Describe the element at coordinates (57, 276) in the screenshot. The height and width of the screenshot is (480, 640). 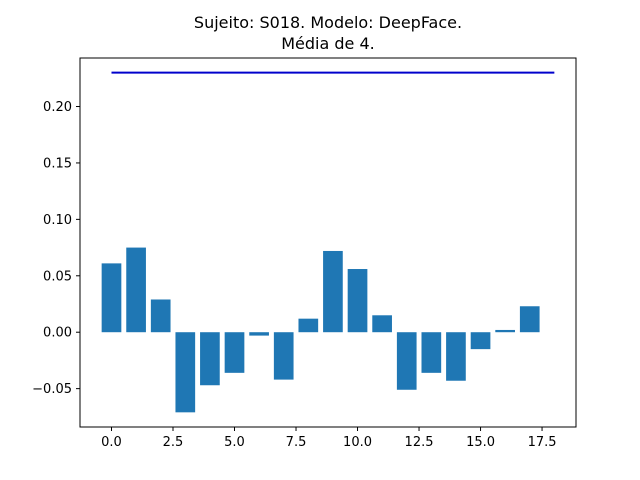
I see `y-tick-label: 0.05` at that location.